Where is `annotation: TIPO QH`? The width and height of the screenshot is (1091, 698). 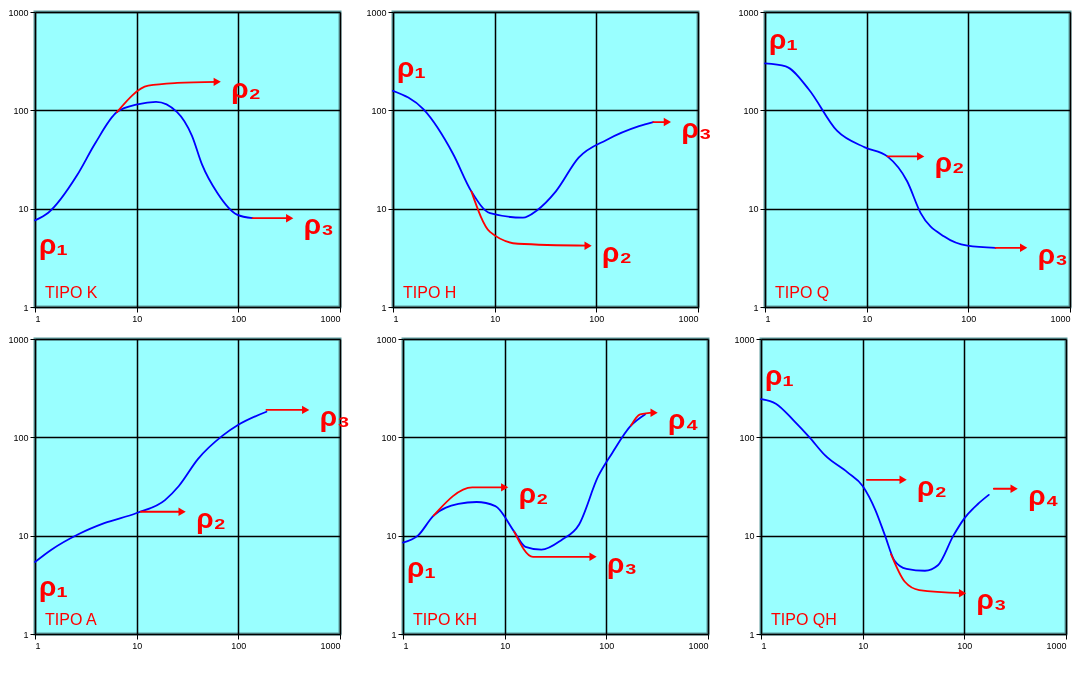 annotation: TIPO QH is located at coordinates (804, 619).